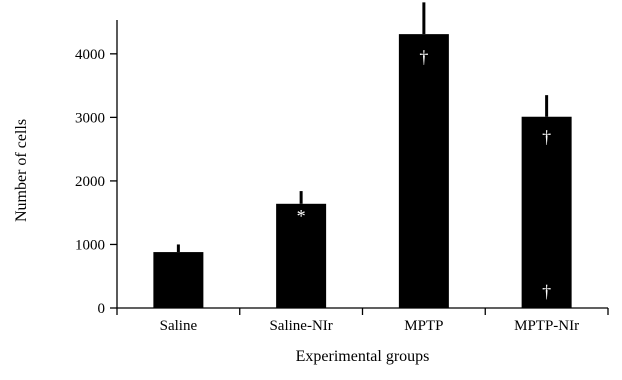 The image size is (622, 380). Describe the element at coordinates (423, 326) in the screenshot. I see `x-tick-label: MPTP` at that location.